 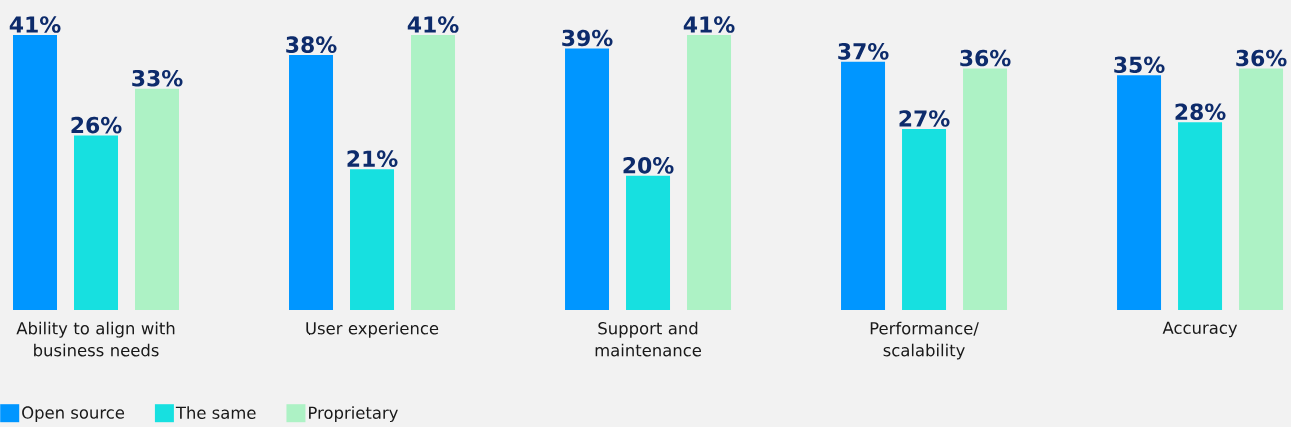 I want to click on legend-label: The same, so click(x=215, y=412).